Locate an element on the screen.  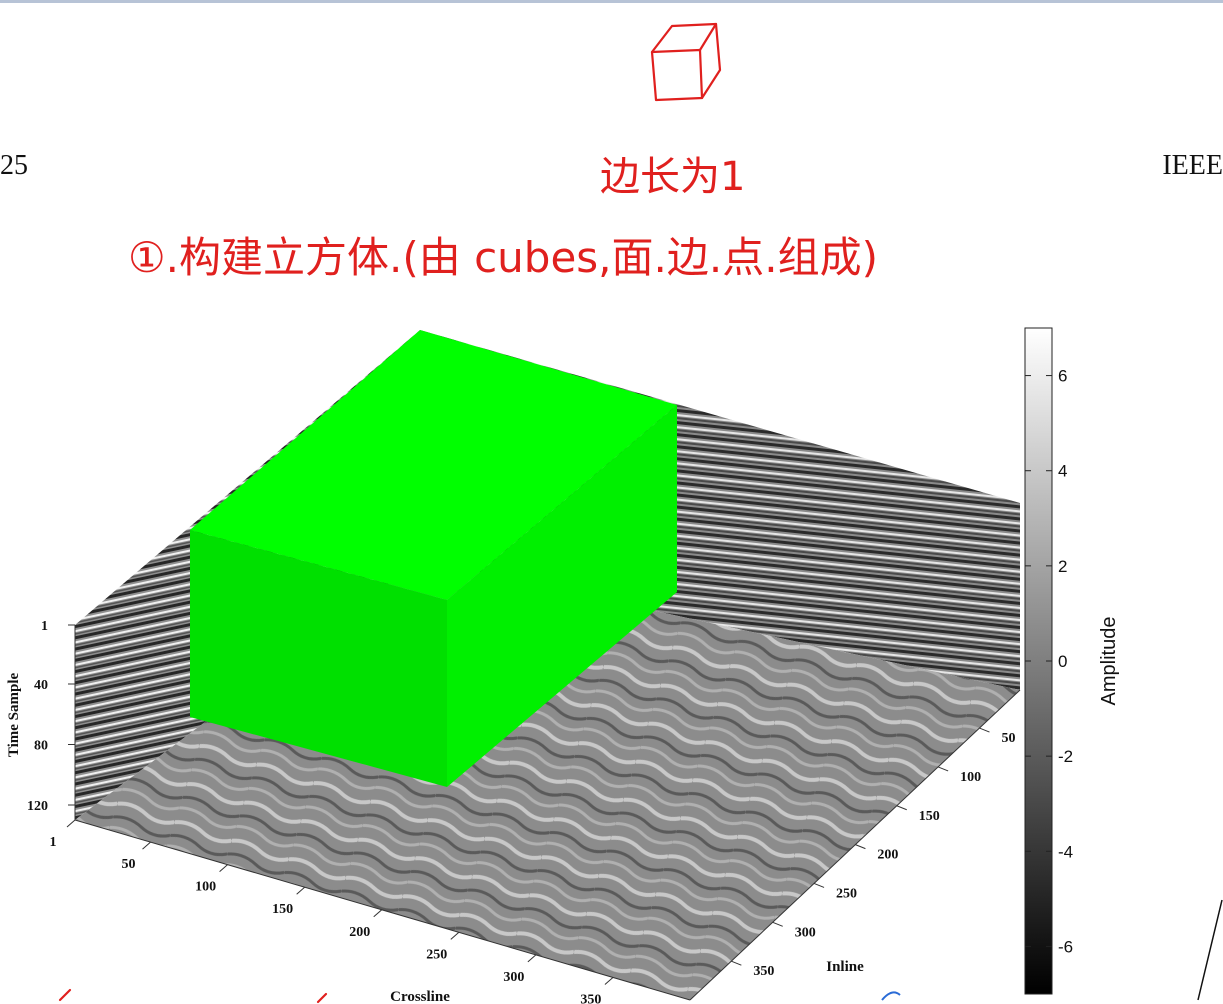
crossline-label: Crossline is located at coordinates (420, 996).